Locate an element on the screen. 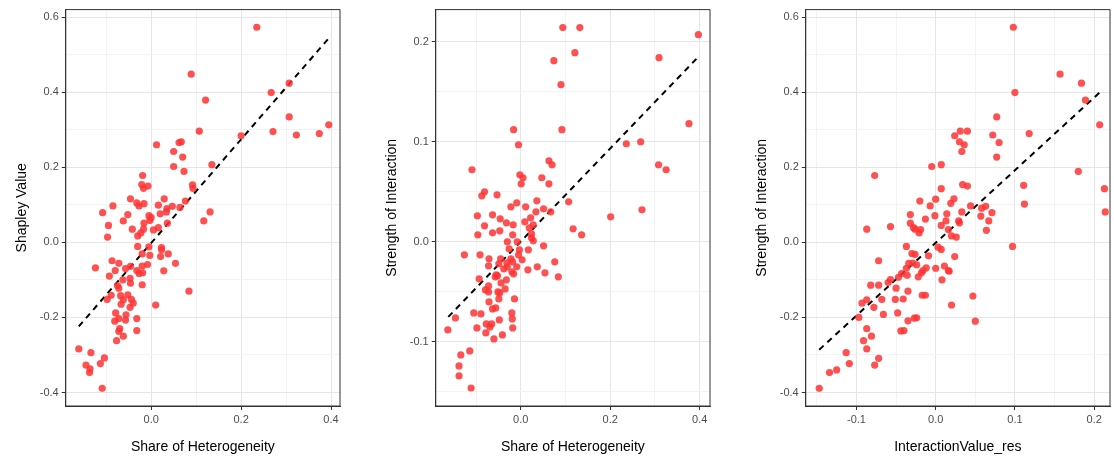 This screenshot has width=1114, height=468. y-axis-title: Shapley Value is located at coordinates (21, 207).